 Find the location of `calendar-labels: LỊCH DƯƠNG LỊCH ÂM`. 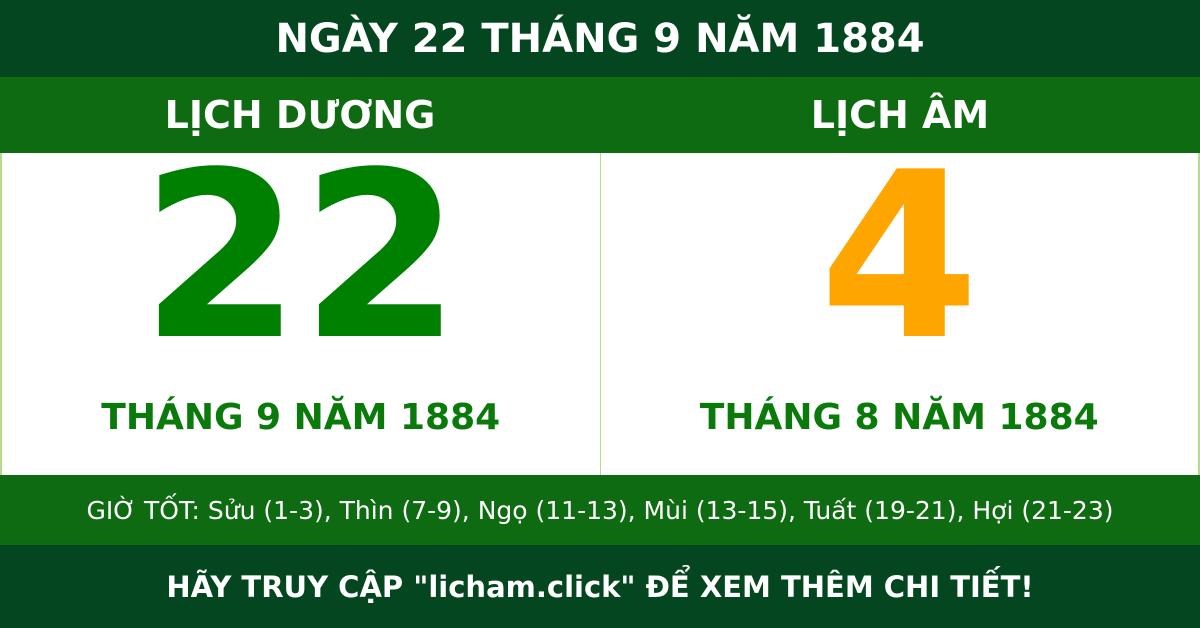

calendar-labels: LỊCH DƯƠNG LỊCH ÂM is located at coordinates (600, 115).